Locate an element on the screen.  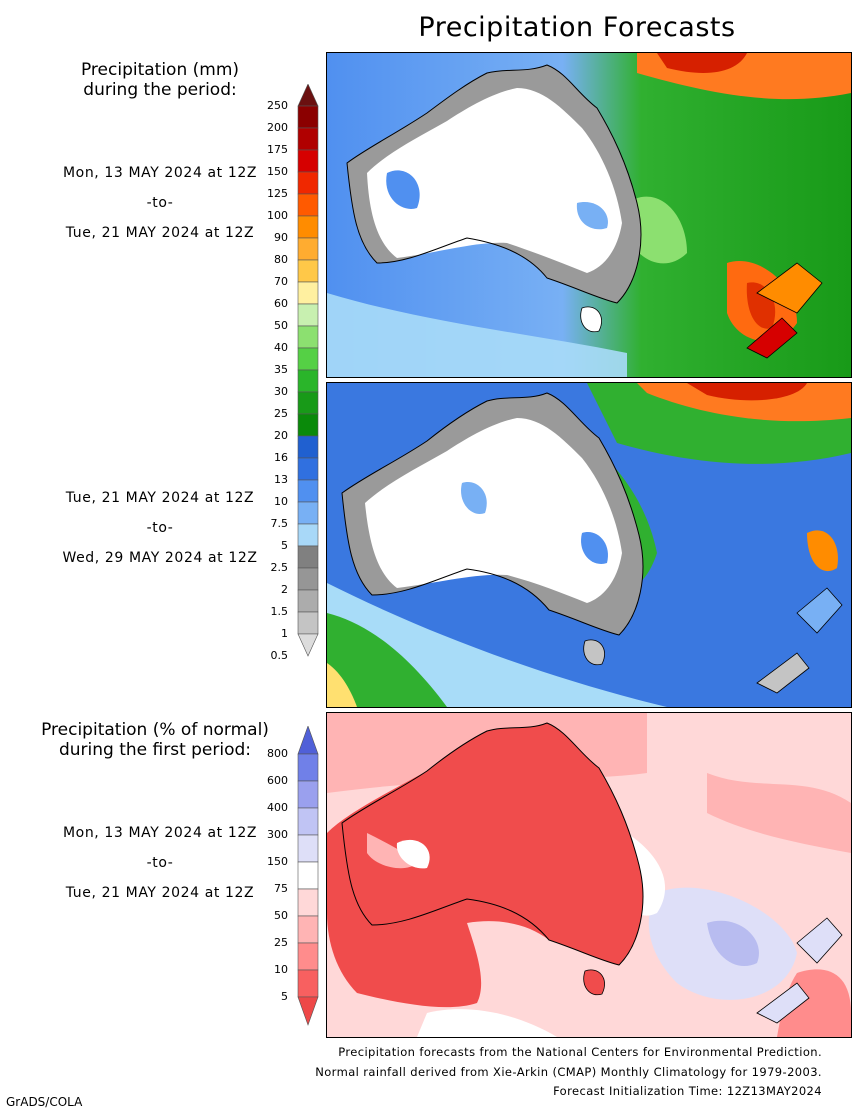
amount-colorbar-tick-label: 150 is located at coordinates (277, 171).